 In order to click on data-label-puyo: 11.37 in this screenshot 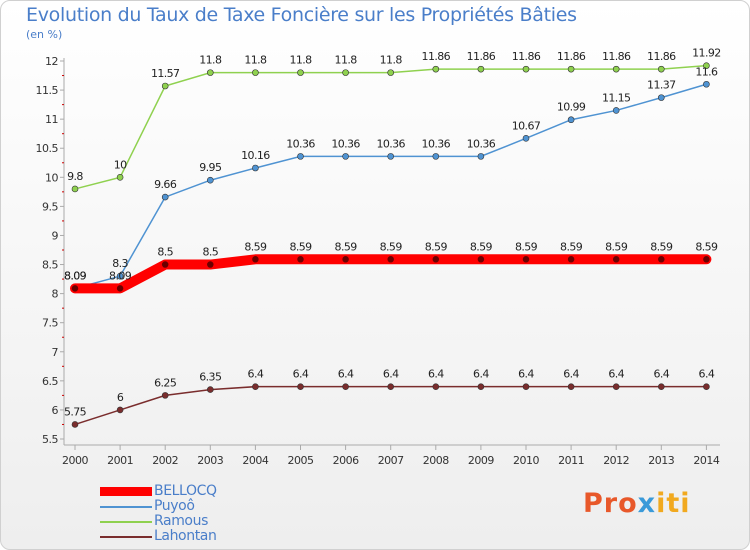, I will do `click(661, 85)`.